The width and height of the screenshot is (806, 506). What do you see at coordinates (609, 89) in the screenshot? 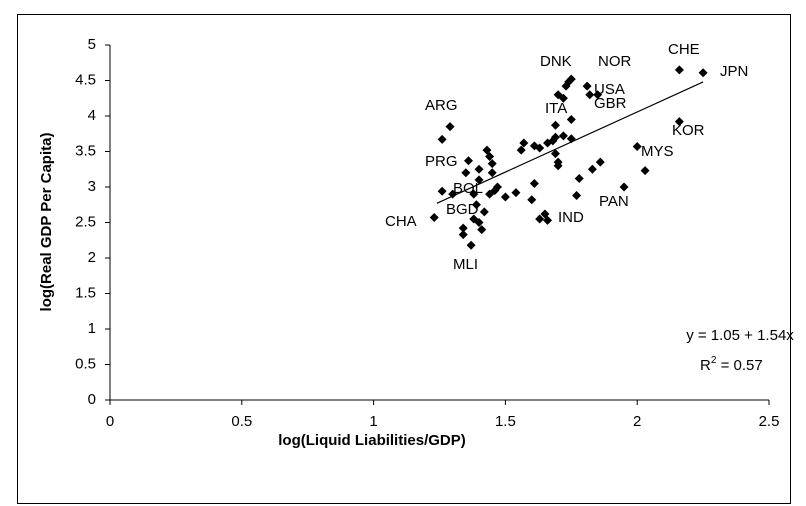
I see `point-label: USA` at bounding box center [609, 89].